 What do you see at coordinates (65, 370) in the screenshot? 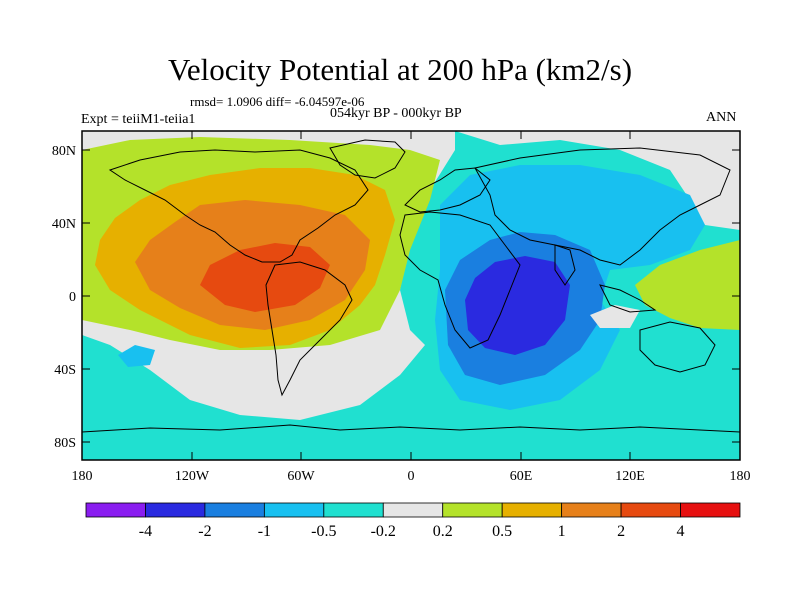
I see `lat-label: 40S` at bounding box center [65, 370].